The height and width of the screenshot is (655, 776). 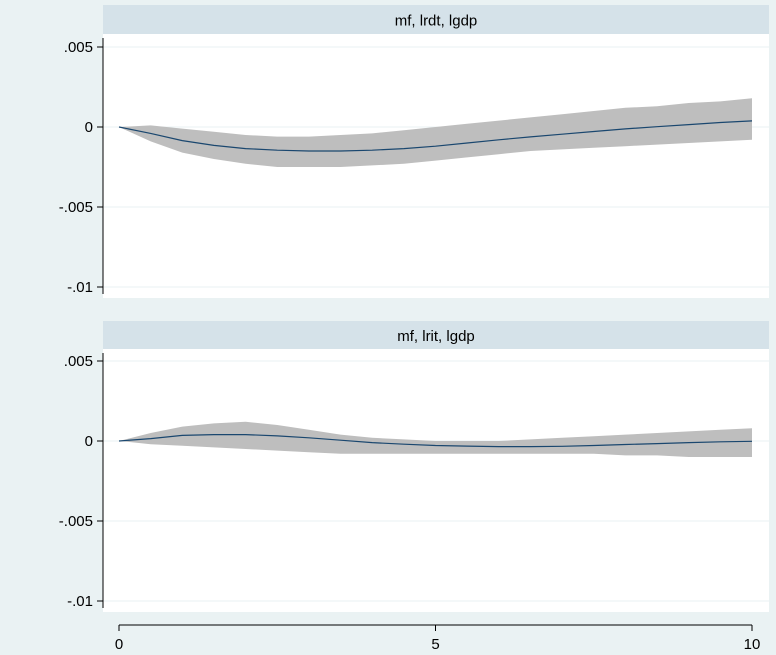 I want to click on panel-2-xtick-label-1: 5, so click(x=435, y=644).